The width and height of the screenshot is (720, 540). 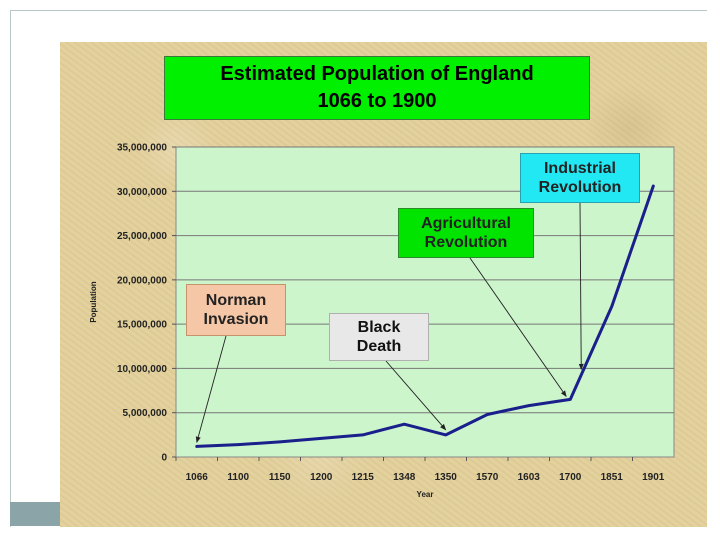 What do you see at coordinates (321, 477) in the screenshot?
I see `x-tick-label: 1200` at bounding box center [321, 477].